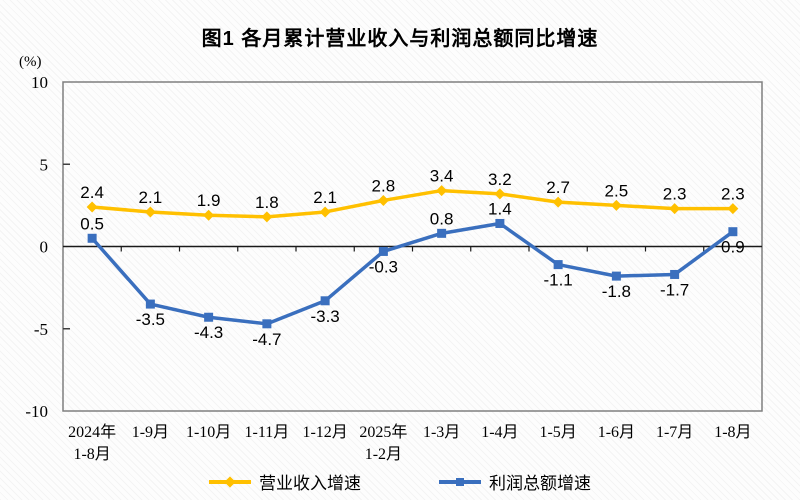 This screenshot has height=500, width=800. What do you see at coordinates (92, 192) in the screenshot?
I see `revenue-data-label: 2.4` at bounding box center [92, 192].